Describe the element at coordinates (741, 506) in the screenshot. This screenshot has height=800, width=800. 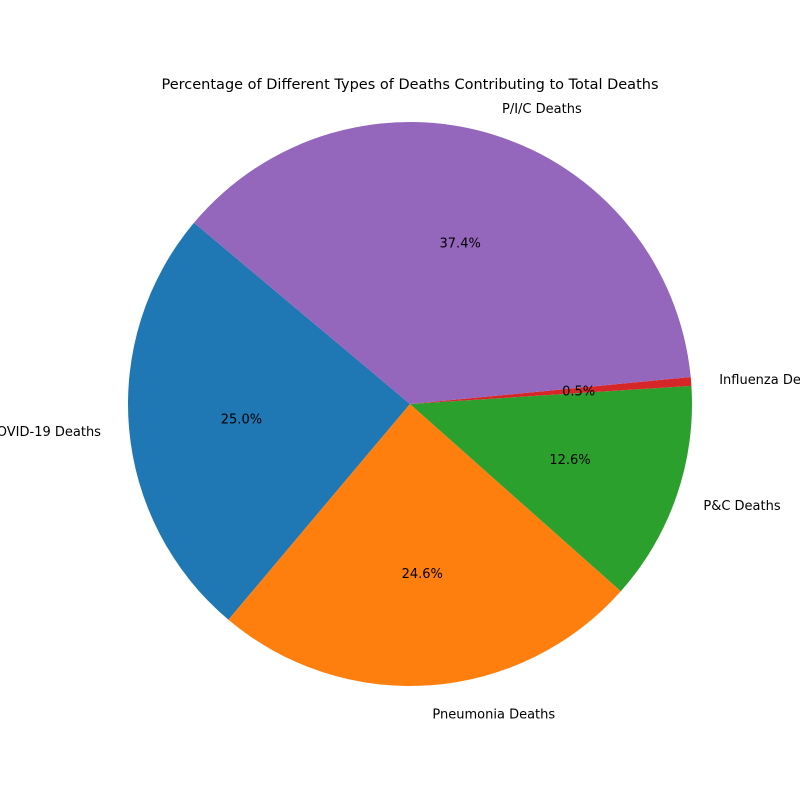
I see `slice-label: P&C Deaths` at that location.